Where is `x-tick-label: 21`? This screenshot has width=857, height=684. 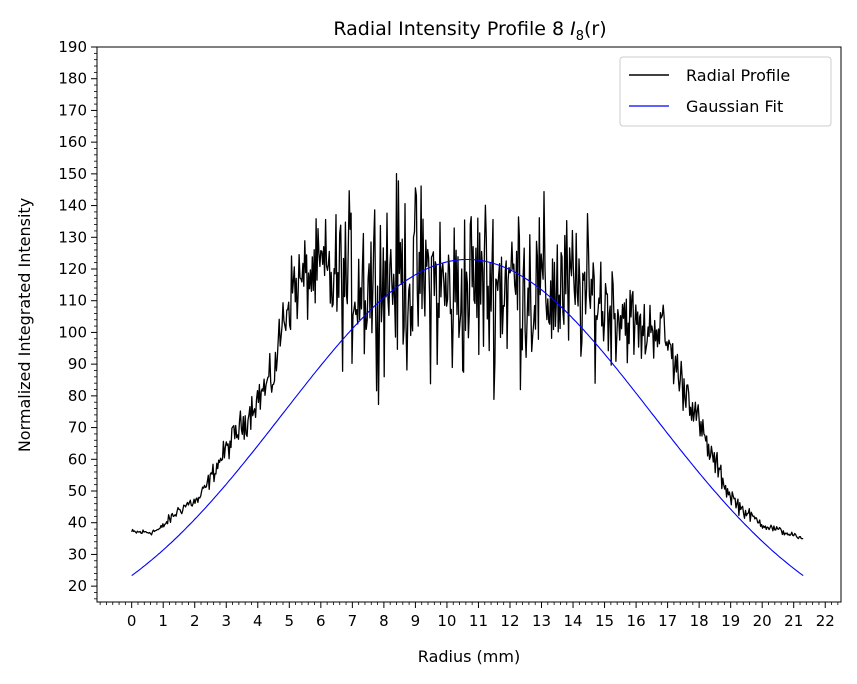 x-tick-label: 21 is located at coordinates (793, 621).